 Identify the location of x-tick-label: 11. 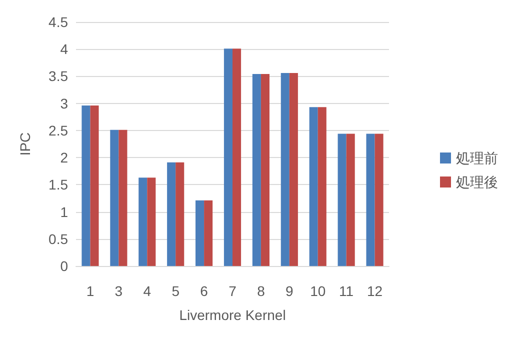
(346, 291).